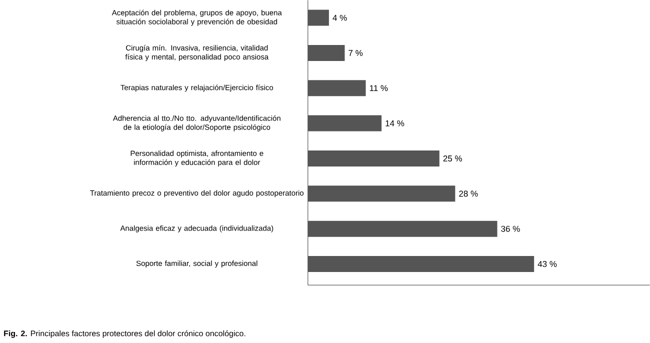  I want to click on data-label: 4 %, so click(339, 17).